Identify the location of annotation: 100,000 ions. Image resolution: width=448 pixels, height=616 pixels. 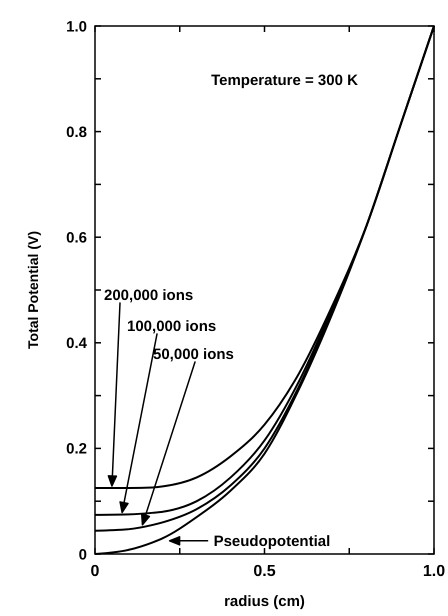
(171, 326).